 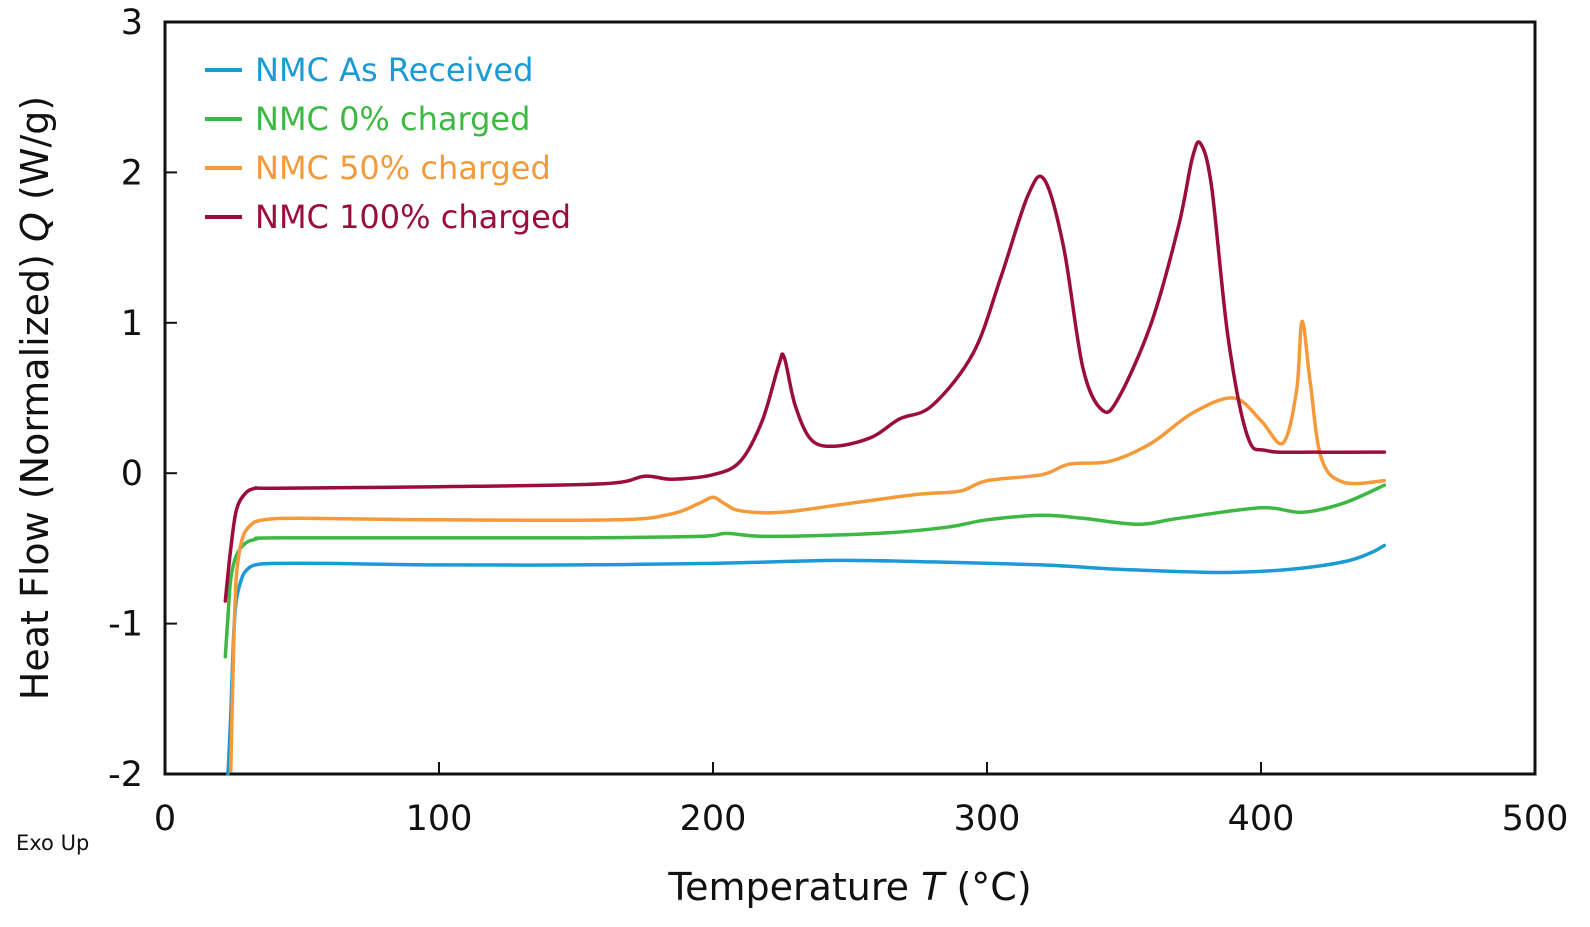 I want to click on y-axis-title: Heat Flow (Normalized) Q (W/g), so click(x=35, y=398).